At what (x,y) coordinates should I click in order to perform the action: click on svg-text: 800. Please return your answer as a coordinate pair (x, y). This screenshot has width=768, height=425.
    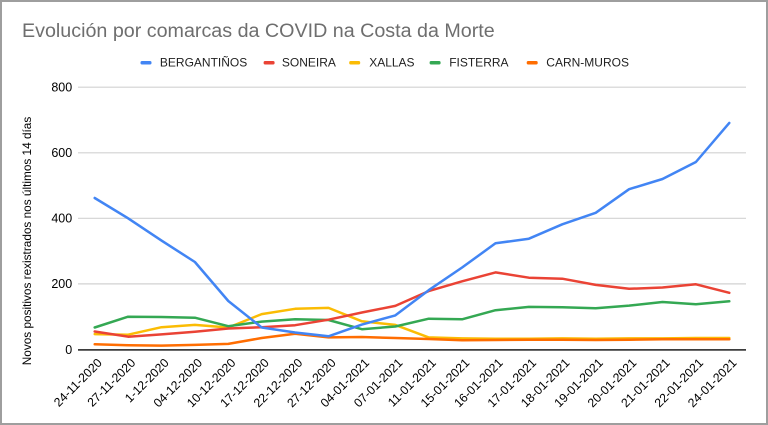
    Looking at the image, I should click on (61, 88).